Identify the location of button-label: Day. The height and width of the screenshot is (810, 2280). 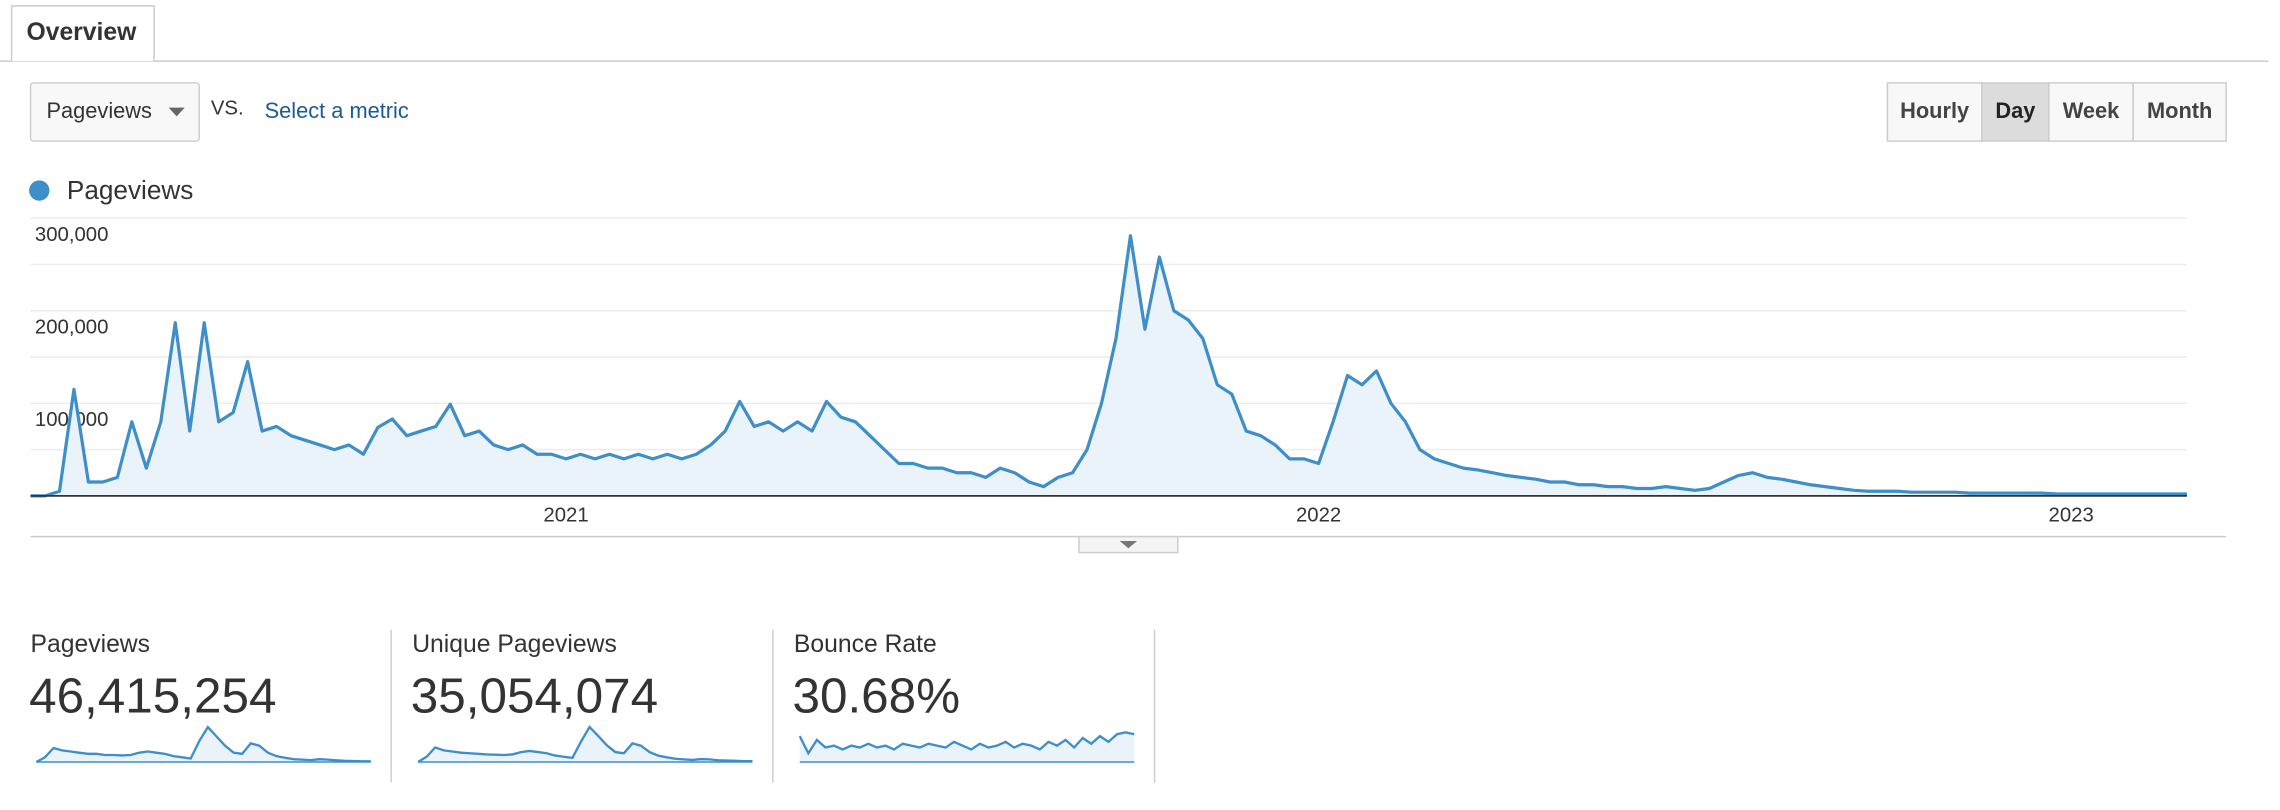
(2015, 110).